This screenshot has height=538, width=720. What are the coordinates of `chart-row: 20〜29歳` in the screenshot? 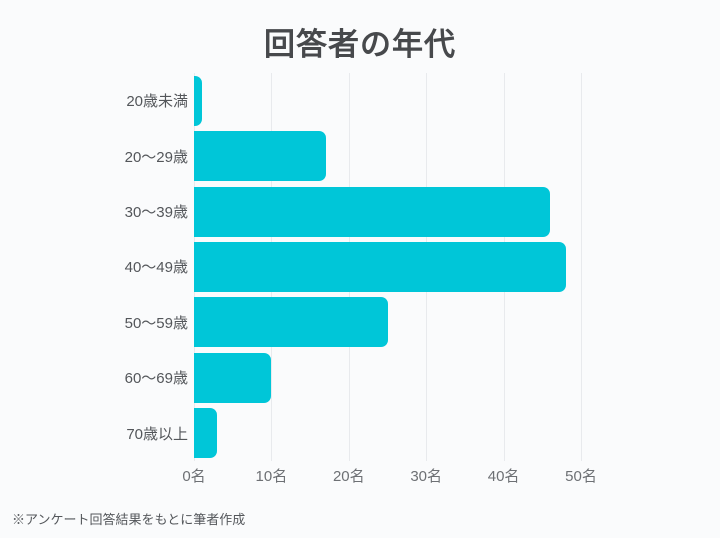 It's located at (360, 155).